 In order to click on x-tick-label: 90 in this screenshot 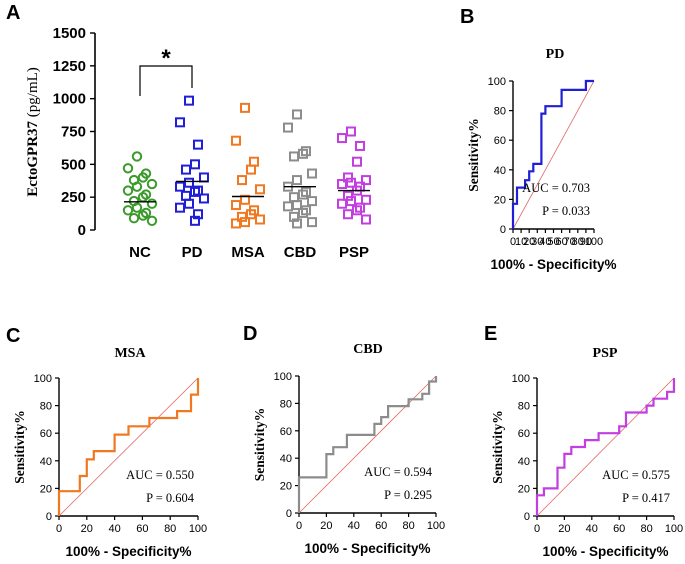, I will do `click(586, 242)`.